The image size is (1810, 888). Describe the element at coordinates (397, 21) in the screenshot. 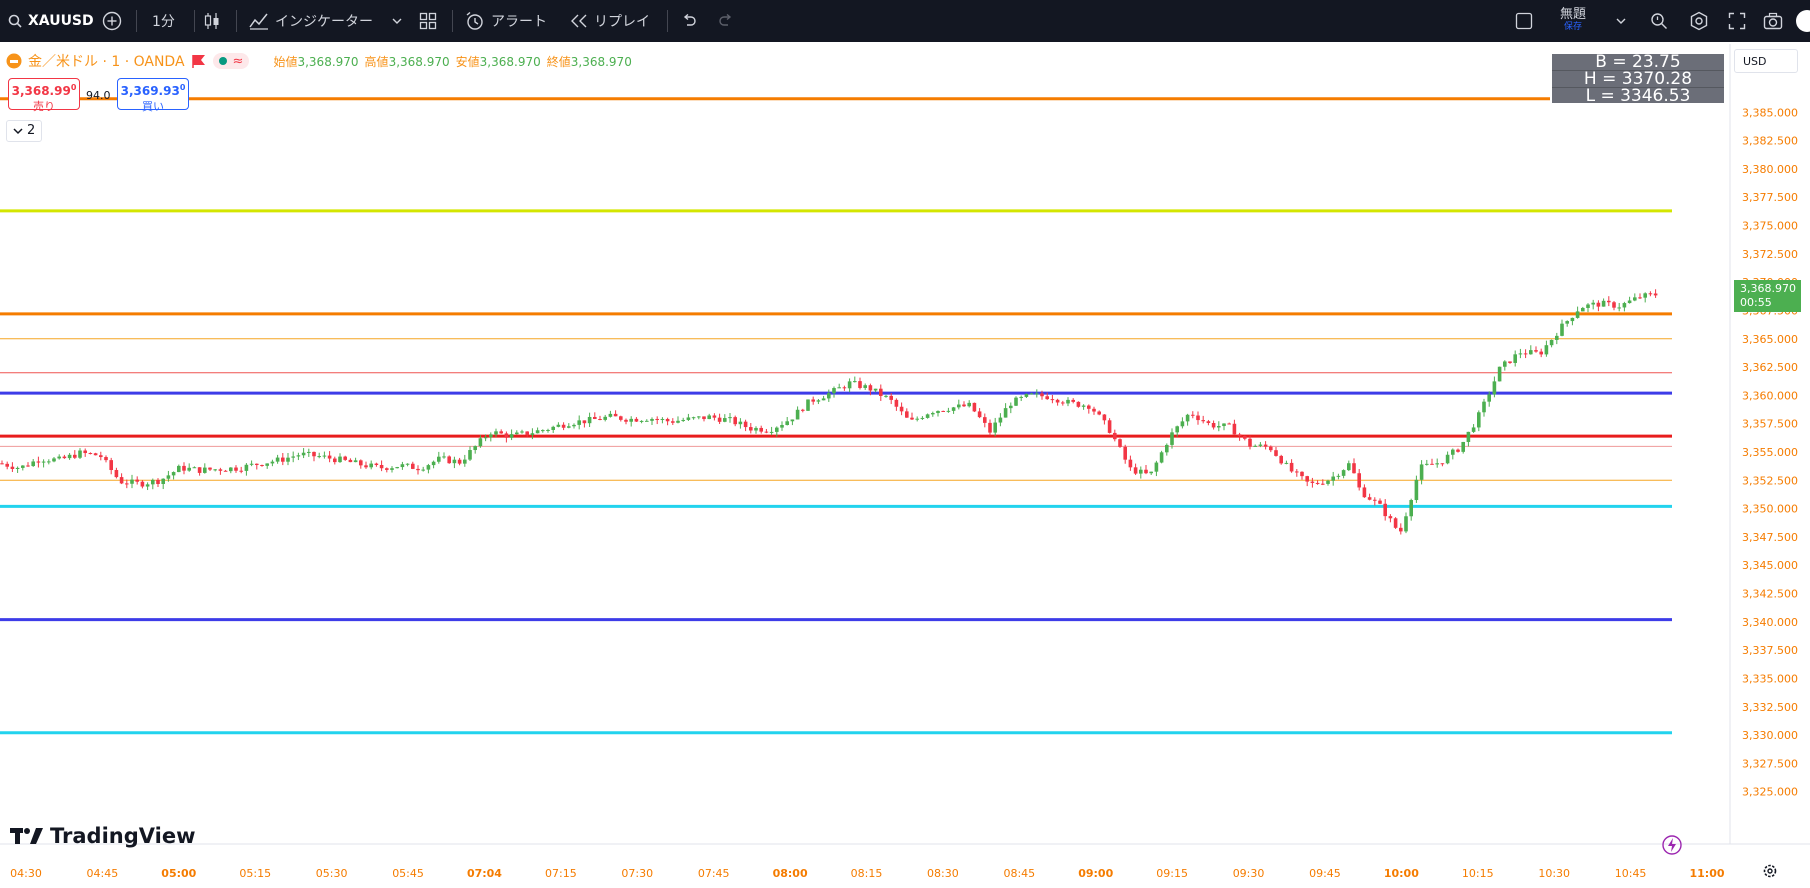

I see `indicators-dropdown` at that location.